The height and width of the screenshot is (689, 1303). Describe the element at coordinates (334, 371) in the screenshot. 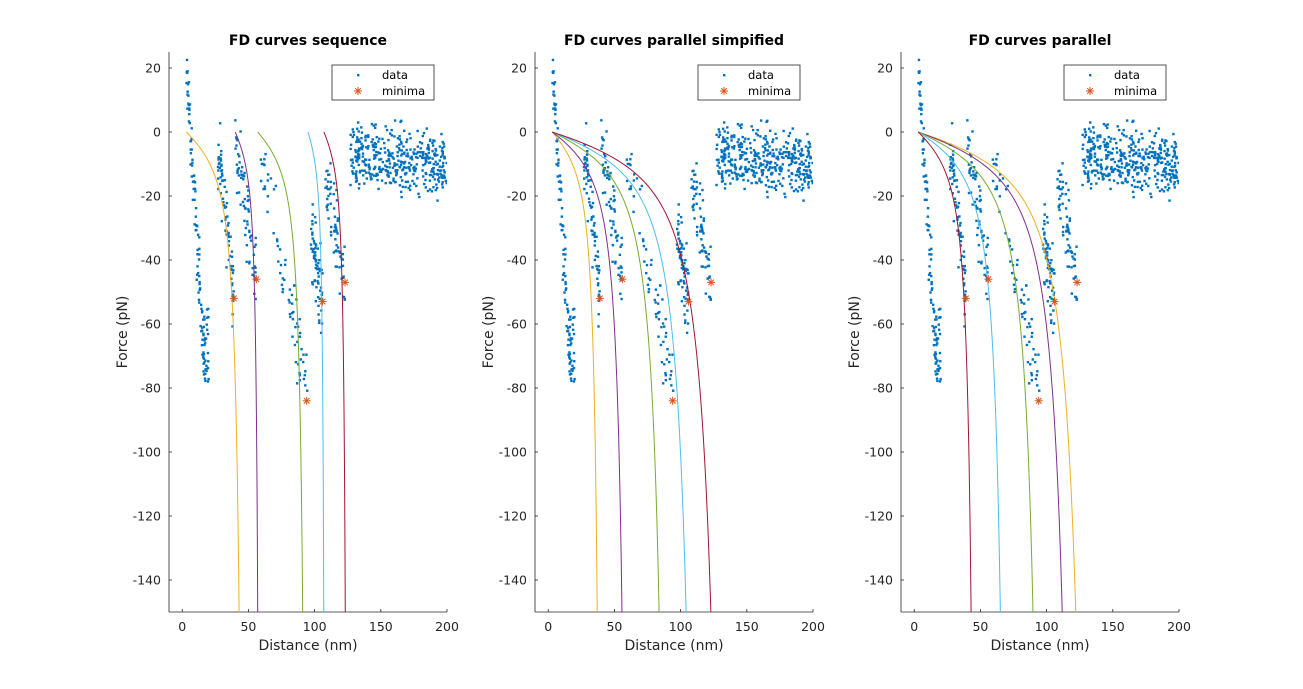

I see `fit-curve` at that location.